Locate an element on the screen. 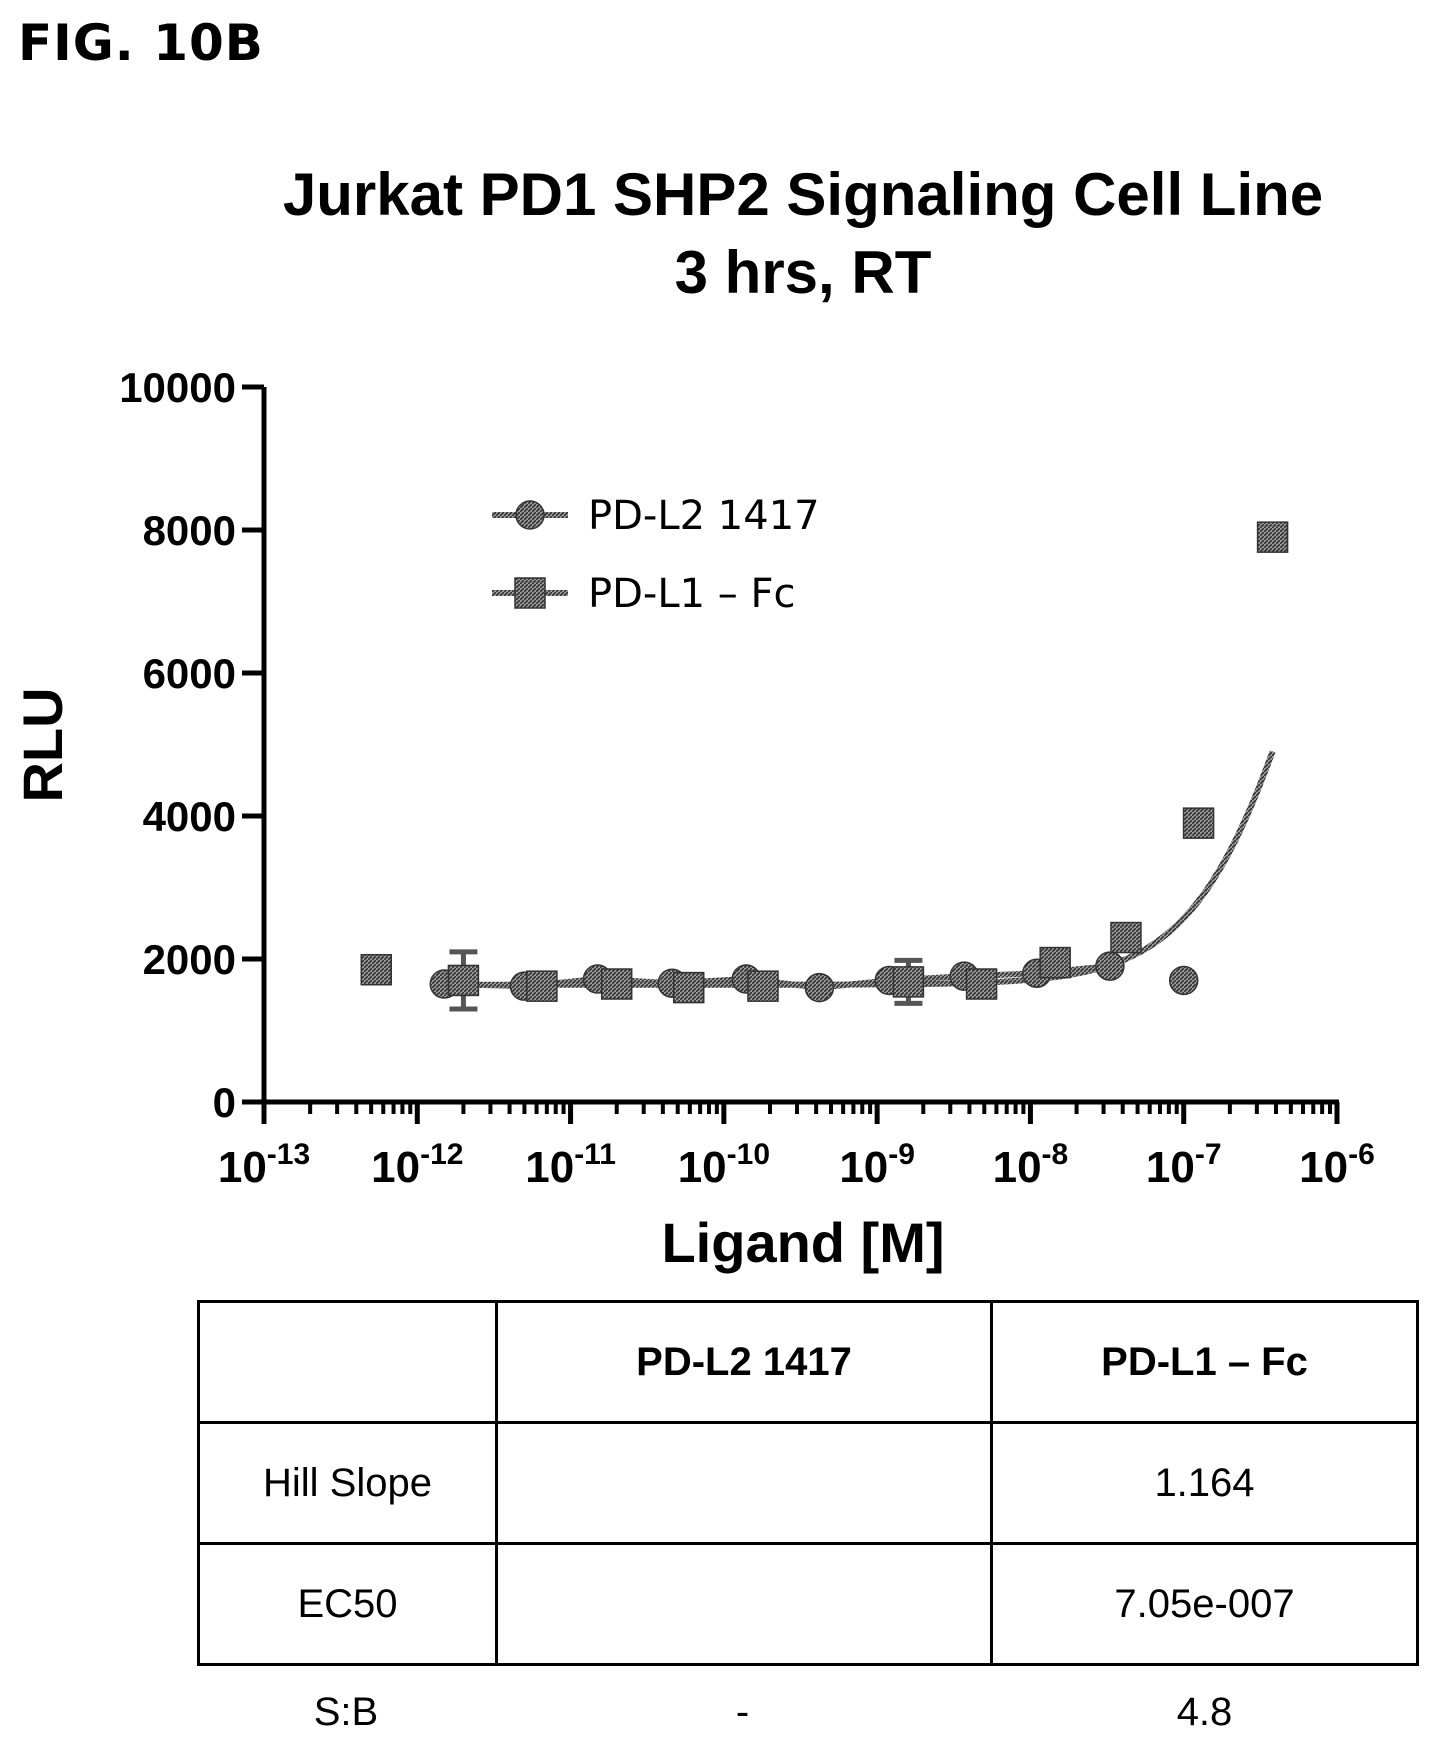  chart-title: Jurkat PD1 SHP2 Signaling Cell Line is located at coordinates (803, 194).